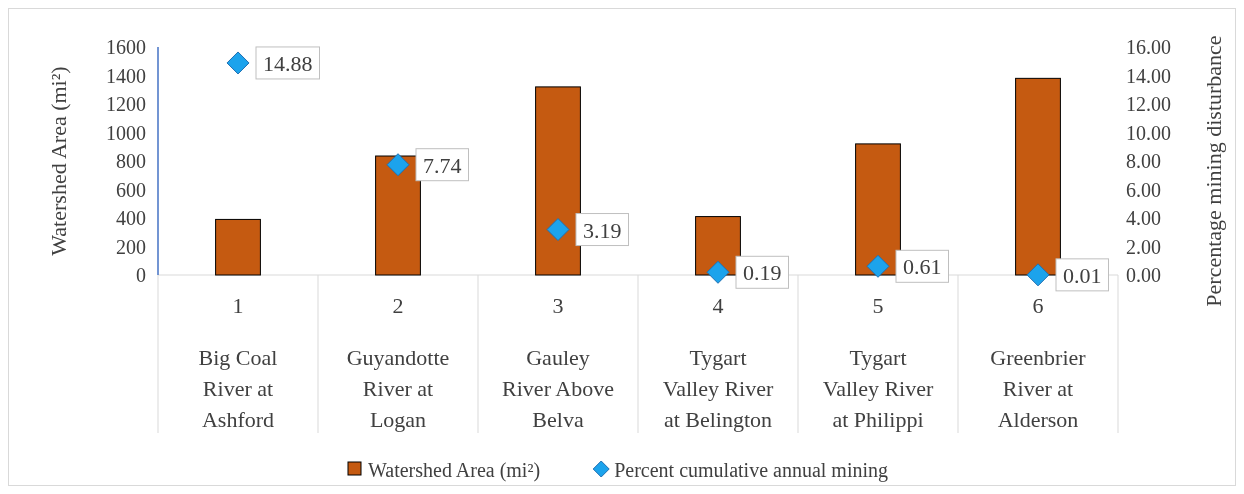 The height and width of the screenshot is (494, 1244). I want to click on legend-label: Percent cumulative annual mining, so click(751, 470).